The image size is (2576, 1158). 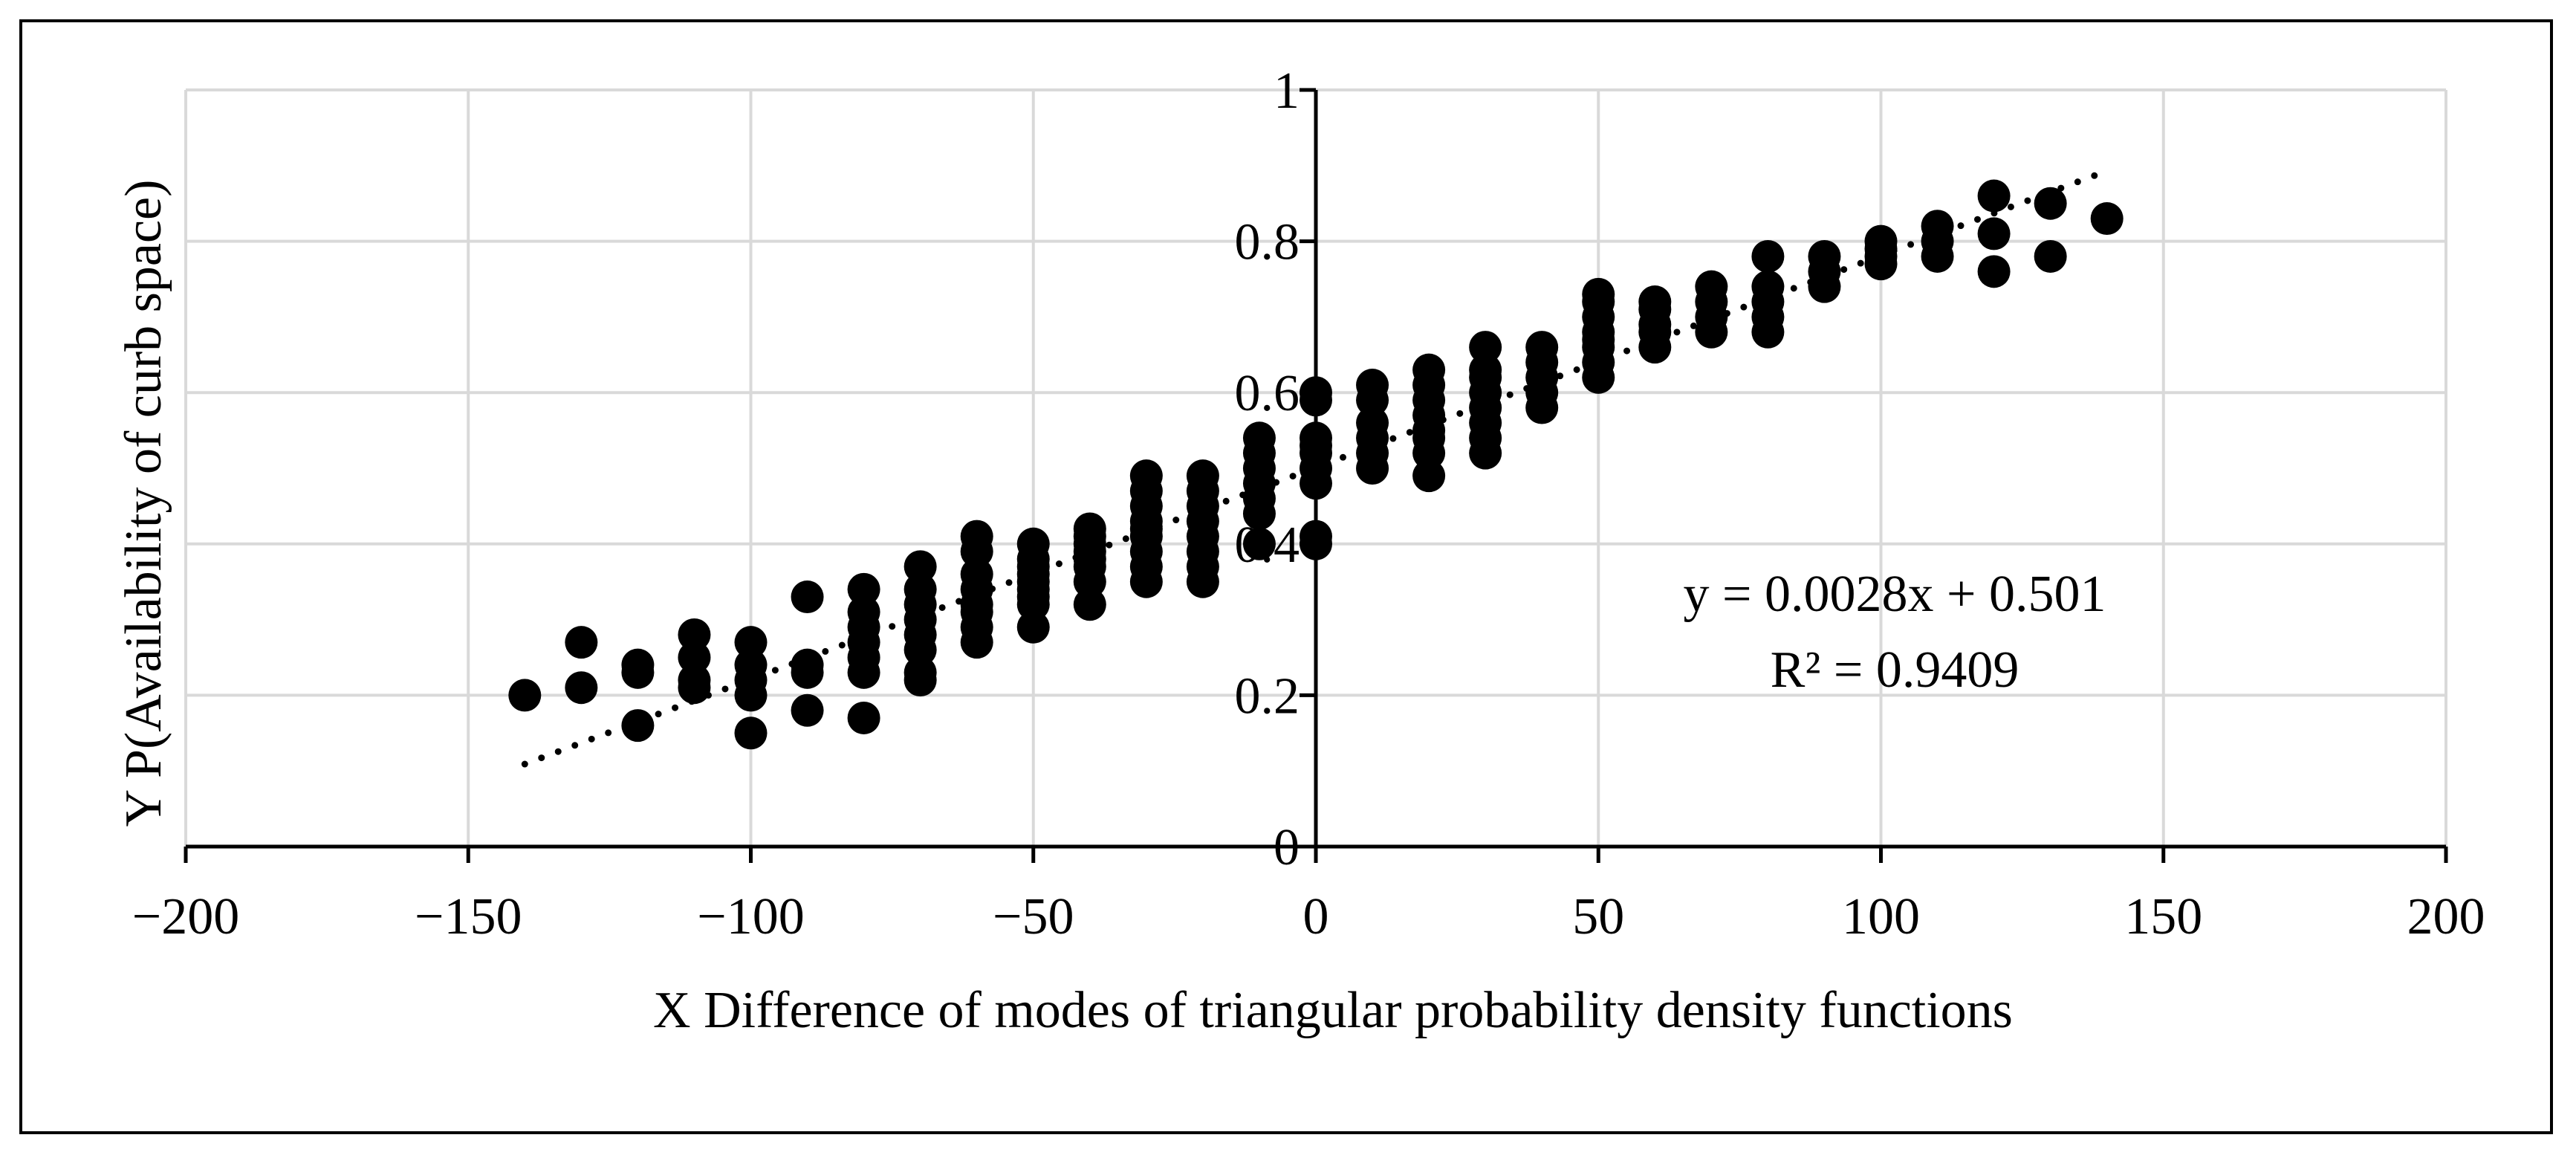 What do you see at coordinates (1598, 917) in the screenshot?
I see `x-tick-label: 50` at bounding box center [1598, 917].